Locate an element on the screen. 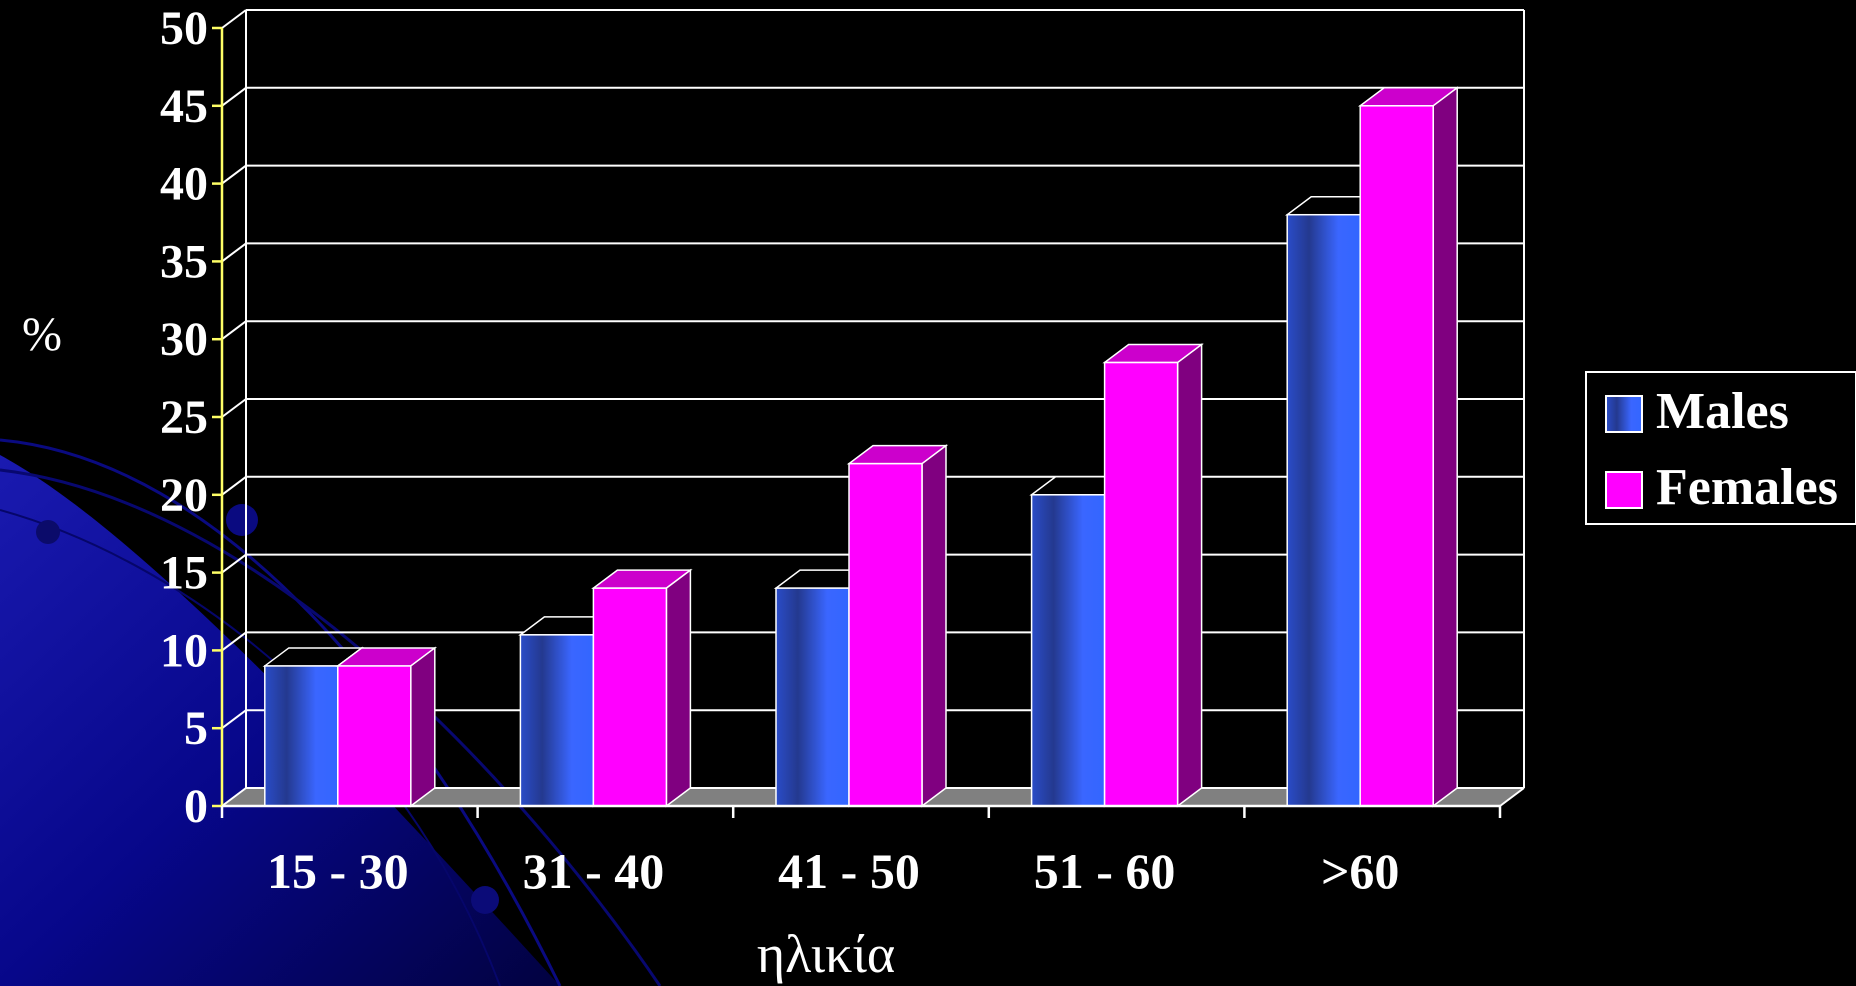 The height and width of the screenshot is (986, 1856). y-tick-label: 30 is located at coordinates (184, 339).